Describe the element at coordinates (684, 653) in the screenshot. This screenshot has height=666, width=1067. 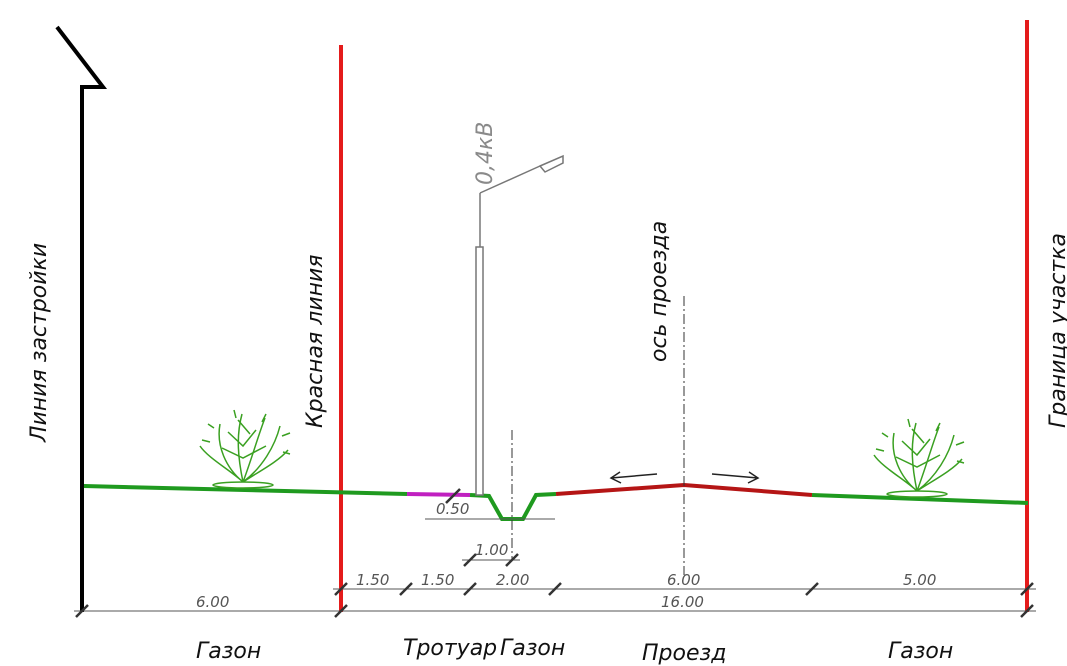
I see `zone-driveway: Проезд` at that location.